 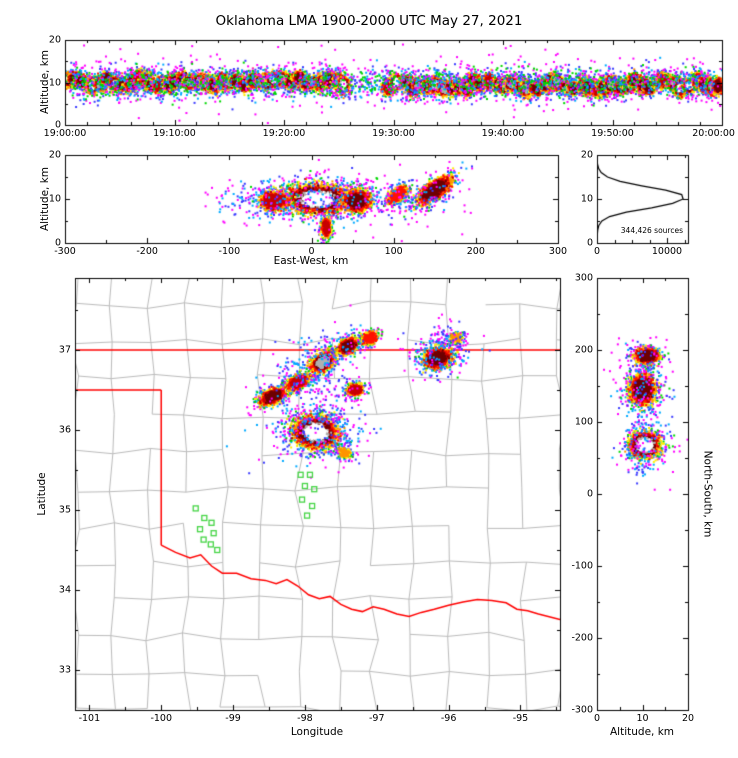 I want to click on ns-altitude-ylabel: North-South, km, so click(x=707, y=494).